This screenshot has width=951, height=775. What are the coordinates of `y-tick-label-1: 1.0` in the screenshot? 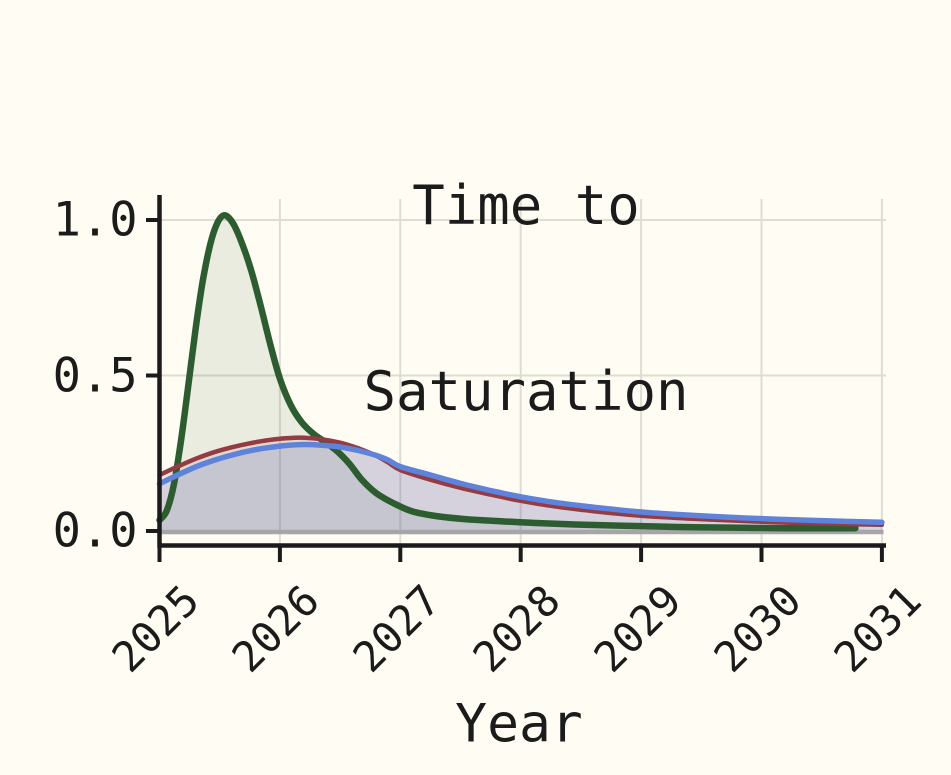 It's located at (95, 220).